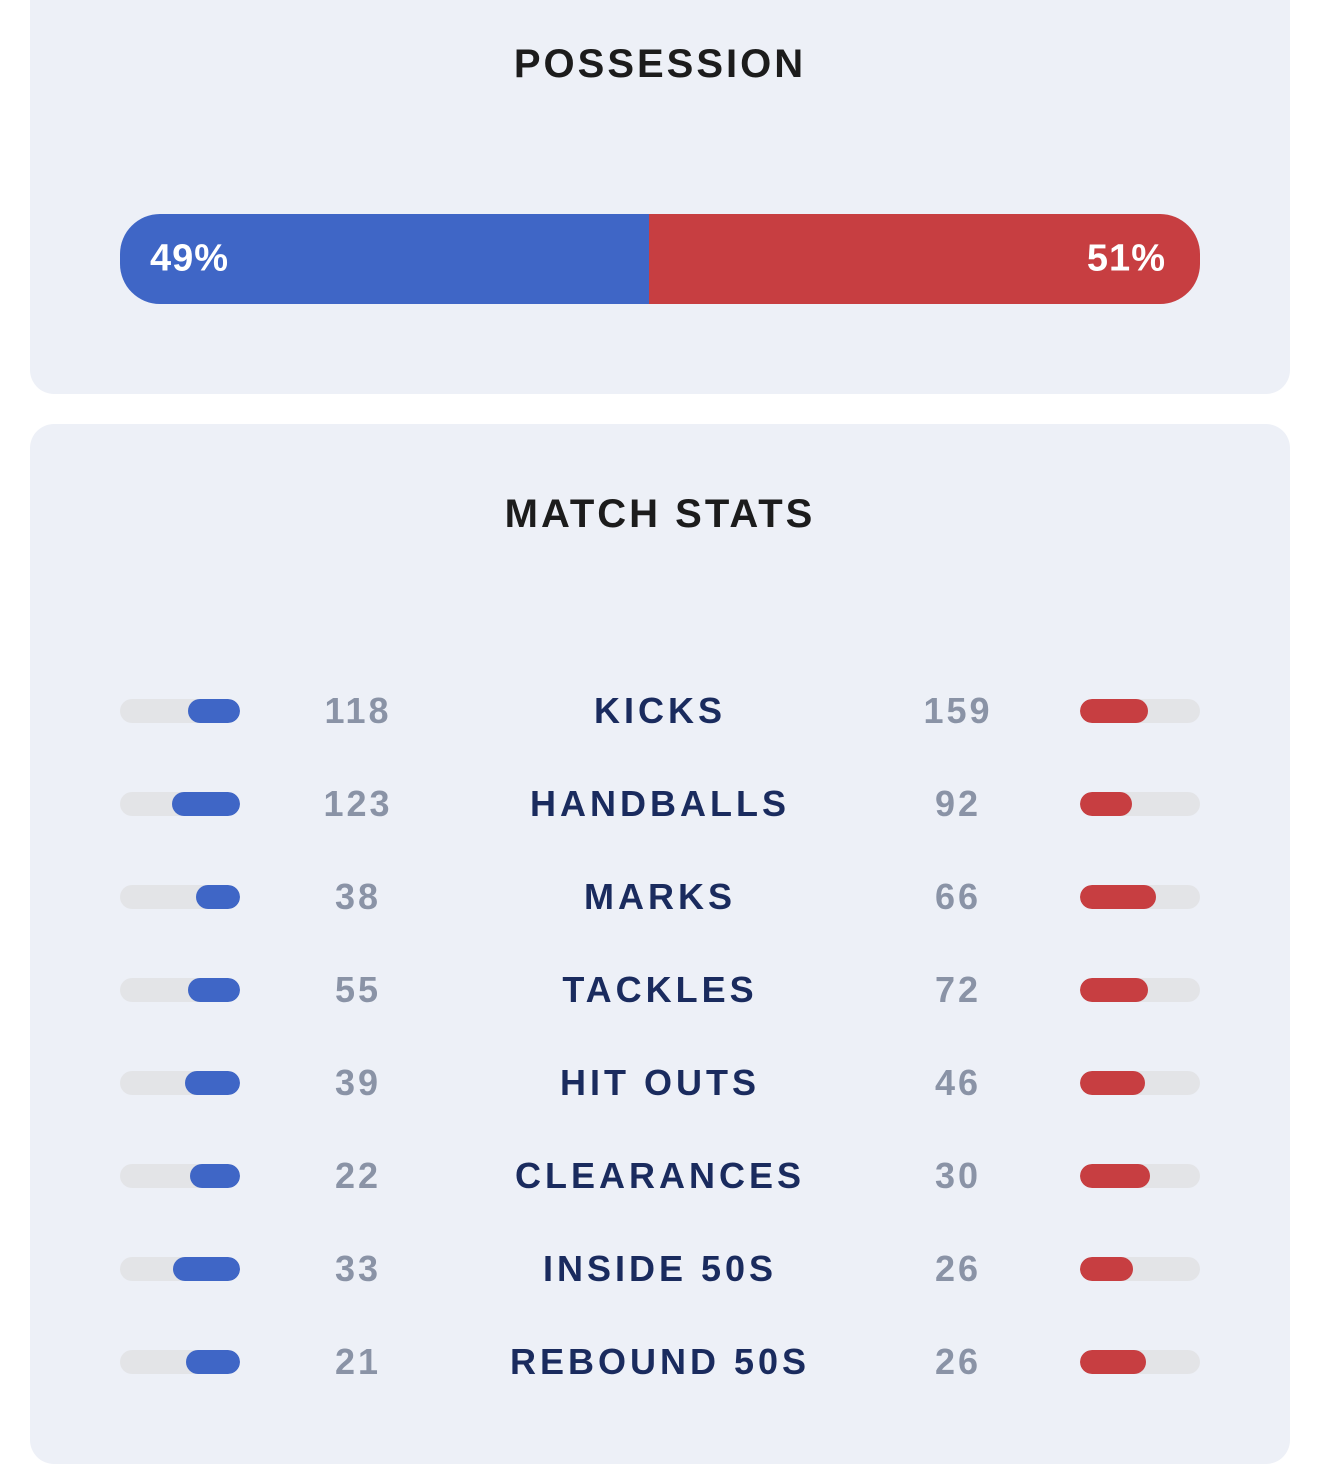 This screenshot has width=1320, height=1464. I want to click on stat-row: 39 HIT OUTS 46, so click(660, 1083).